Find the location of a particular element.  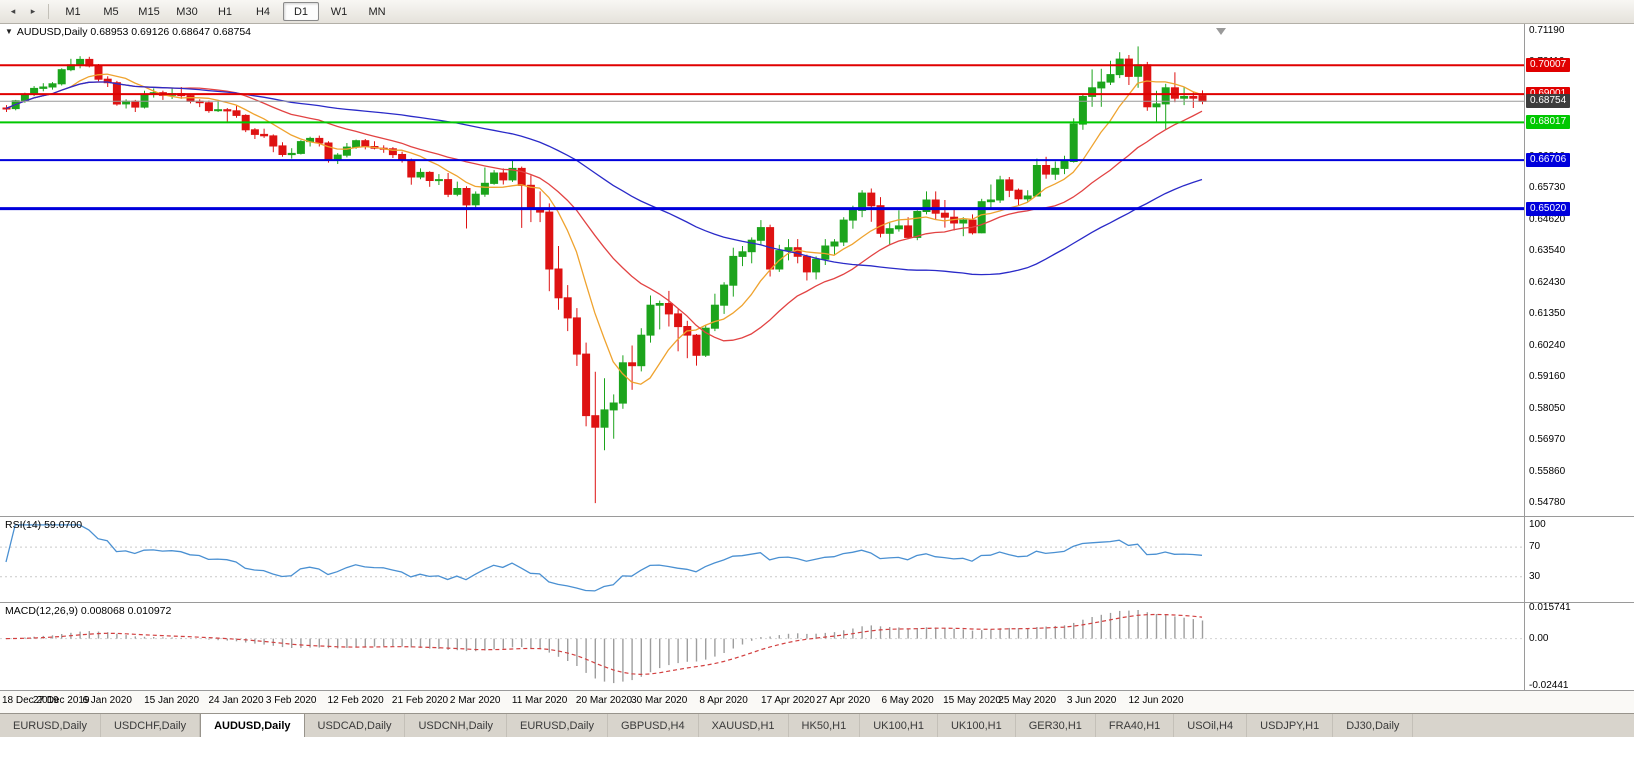

timeframe-button-mn: MN is located at coordinates (377, 11).